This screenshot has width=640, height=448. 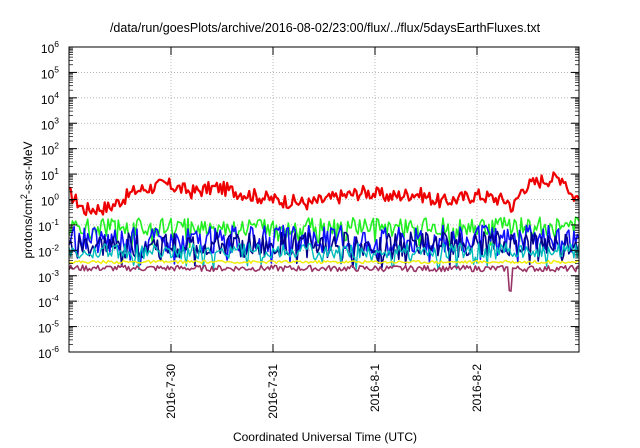 I want to click on y-label-base: protons/cm, so click(x=28, y=228).